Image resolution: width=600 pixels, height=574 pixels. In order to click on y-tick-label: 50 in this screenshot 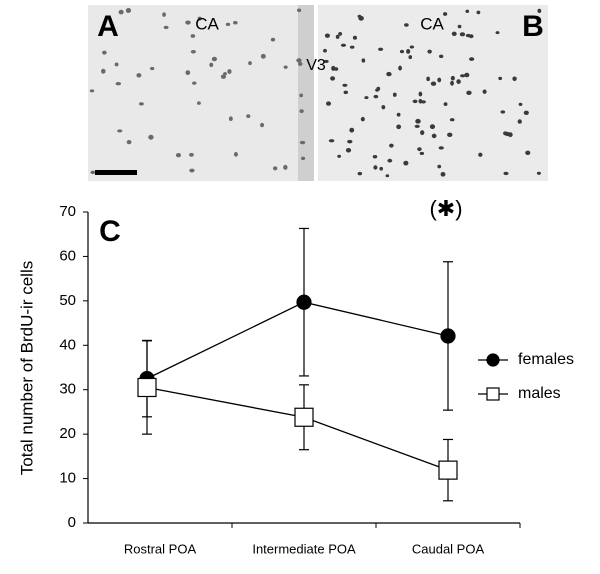, I will do `click(67, 300)`.